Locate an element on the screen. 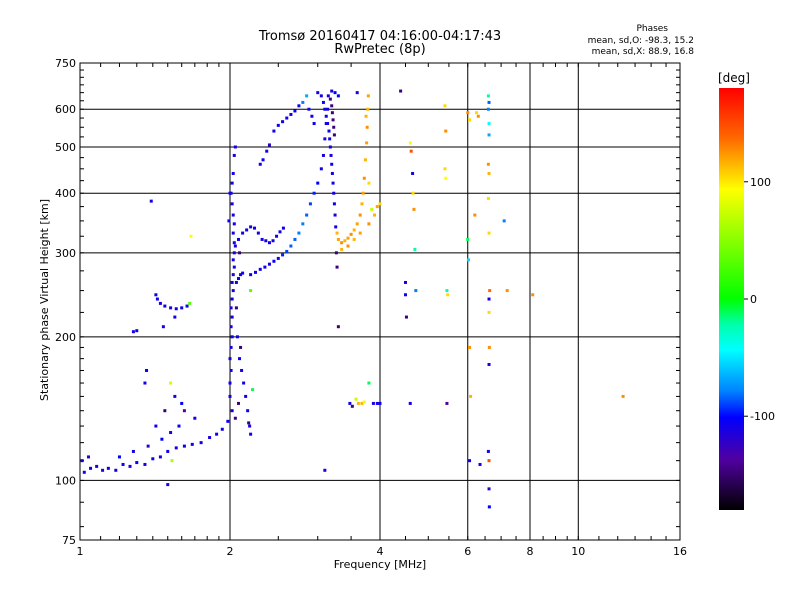 The width and height of the screenshot is (800, 600). y-tick-label: 600 is located at coordinates (65, 109).